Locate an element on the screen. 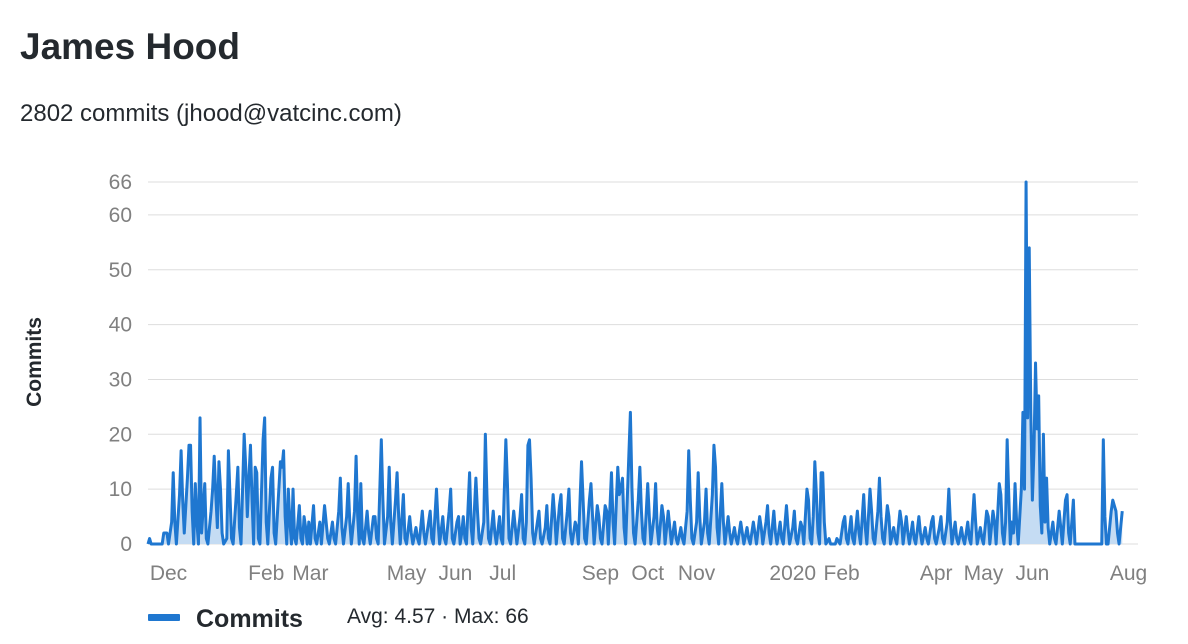 The width and height of the screenshot is (1188, 644). page-title: James Hood is located at coordinates (130, 46).